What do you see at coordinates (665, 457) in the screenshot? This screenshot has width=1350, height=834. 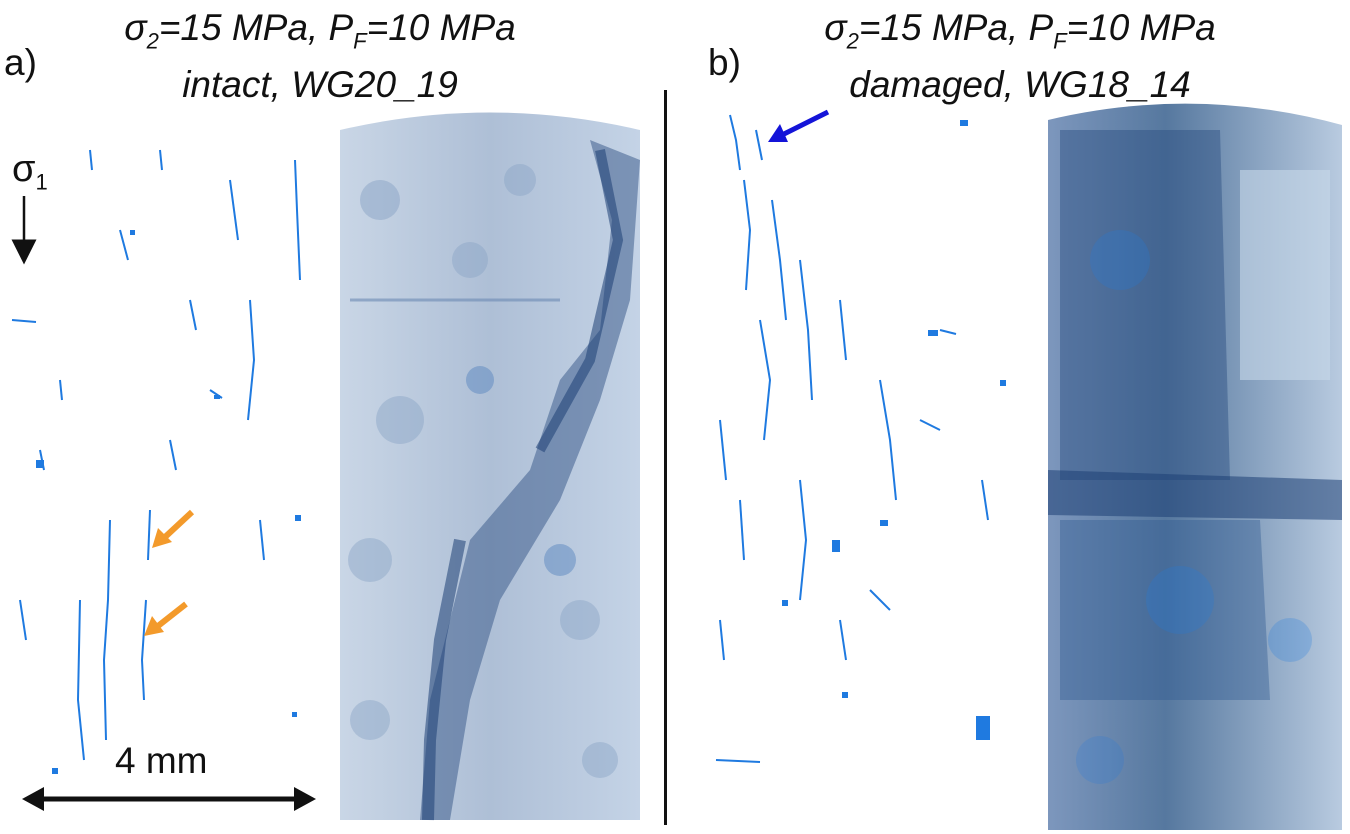 I see `panel-divider` at bounding box center [665, 457].